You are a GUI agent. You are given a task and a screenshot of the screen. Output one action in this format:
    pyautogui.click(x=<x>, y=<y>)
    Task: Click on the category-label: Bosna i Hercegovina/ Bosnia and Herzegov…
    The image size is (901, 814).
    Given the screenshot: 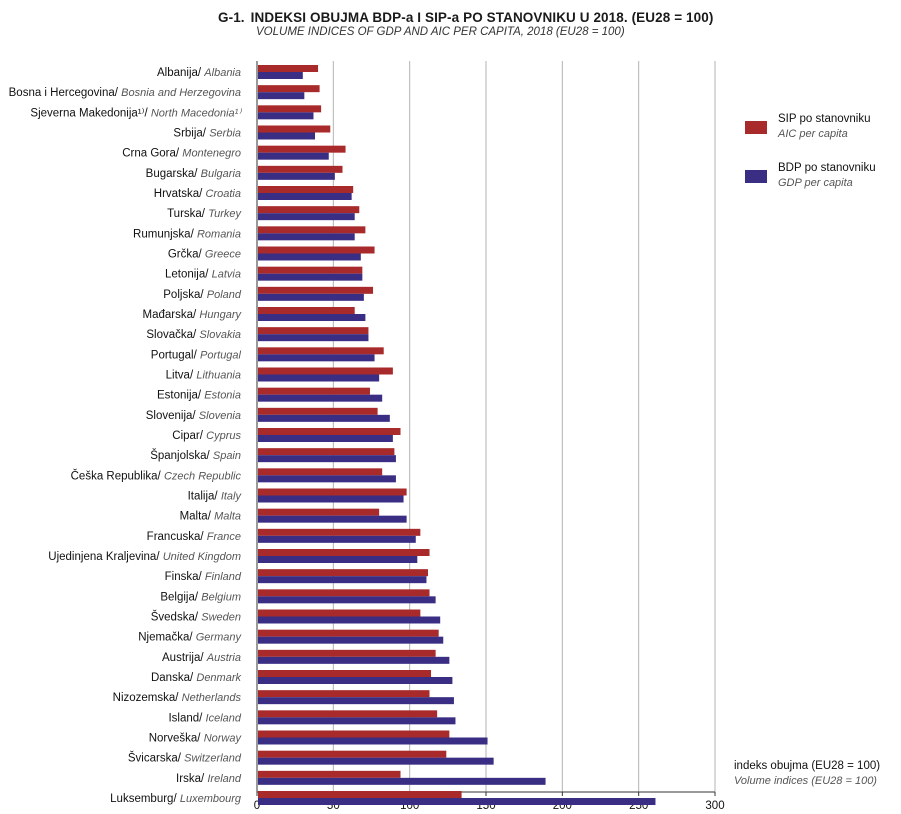 What is the action you would take?
    pyautogui.click(x=125, y=93)
    